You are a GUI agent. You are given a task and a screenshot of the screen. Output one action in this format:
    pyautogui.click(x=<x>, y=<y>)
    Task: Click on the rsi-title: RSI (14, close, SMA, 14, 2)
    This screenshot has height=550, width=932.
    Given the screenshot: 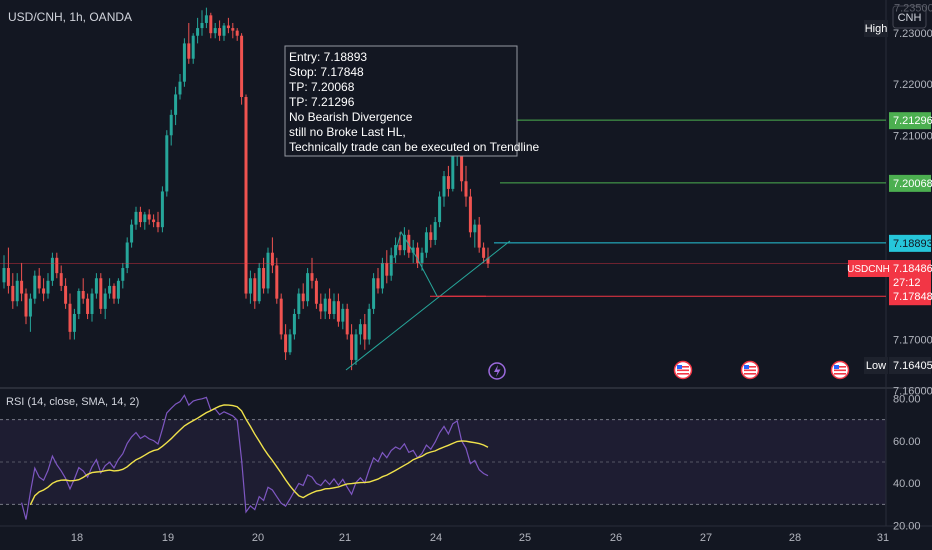 What is the action you would take?
    pyautogui.click(x=72, y=402)
    